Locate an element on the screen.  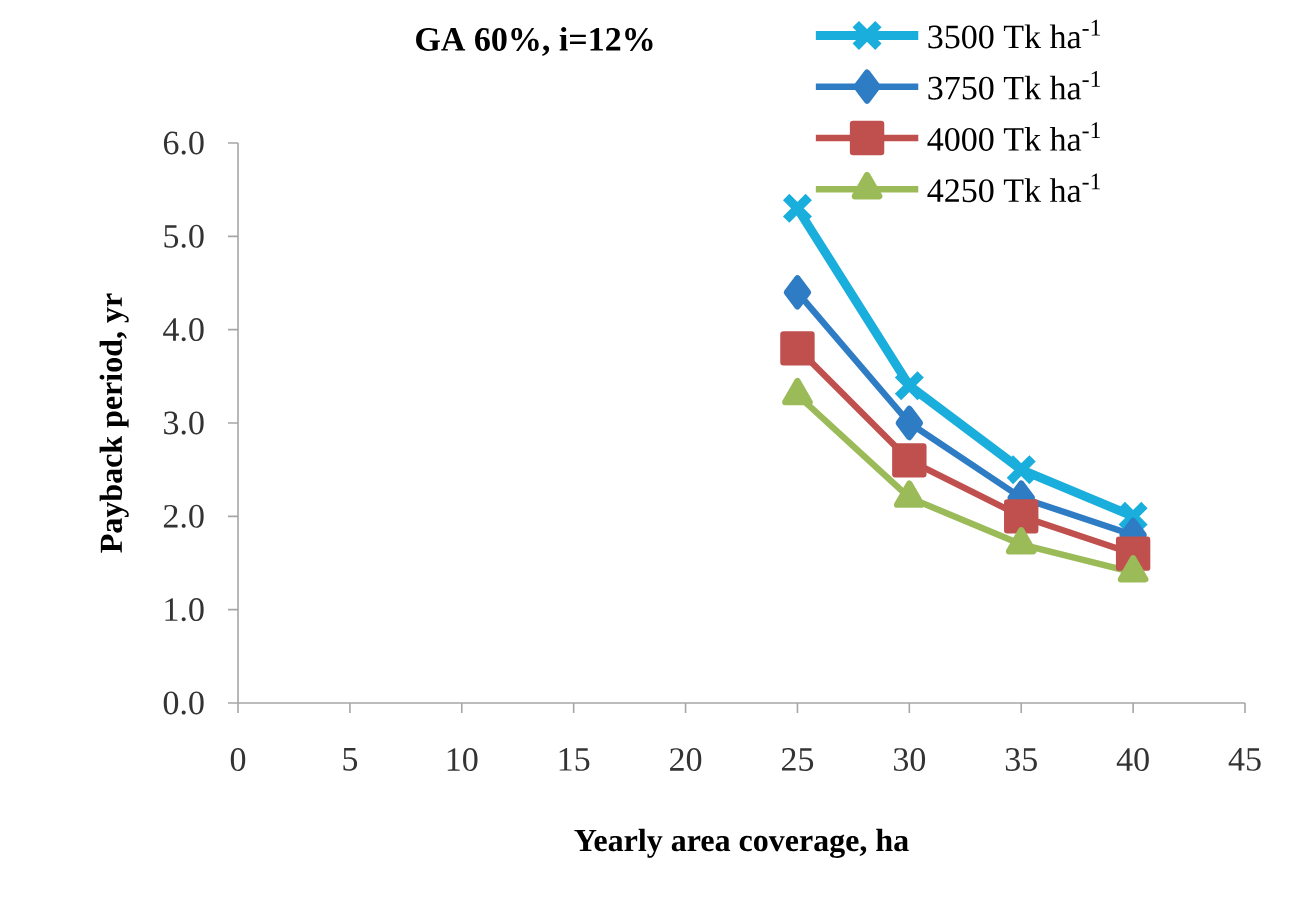
x-tick-label: 0 is located at coordinates (238, 760).